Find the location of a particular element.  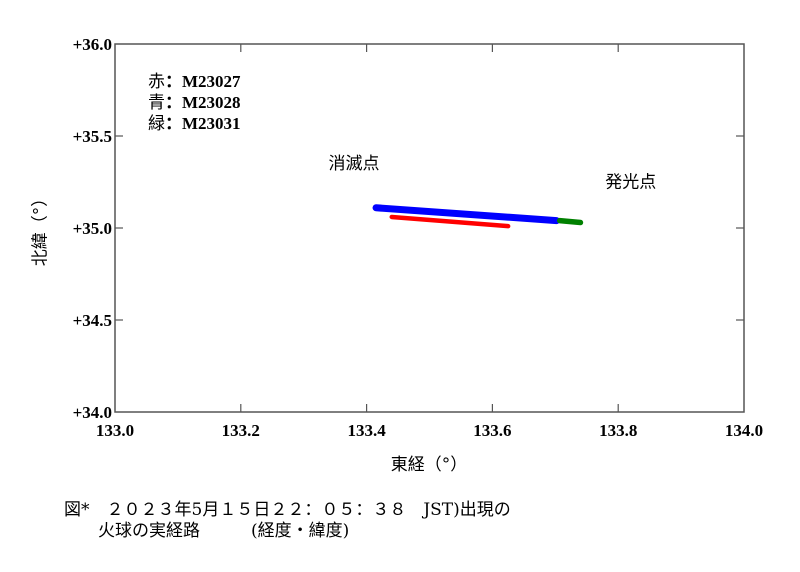

caption-line-1: 図* ２０２３年5月１５日２２：０５：３８ JST)出現の is located at coordinates (287, 510).